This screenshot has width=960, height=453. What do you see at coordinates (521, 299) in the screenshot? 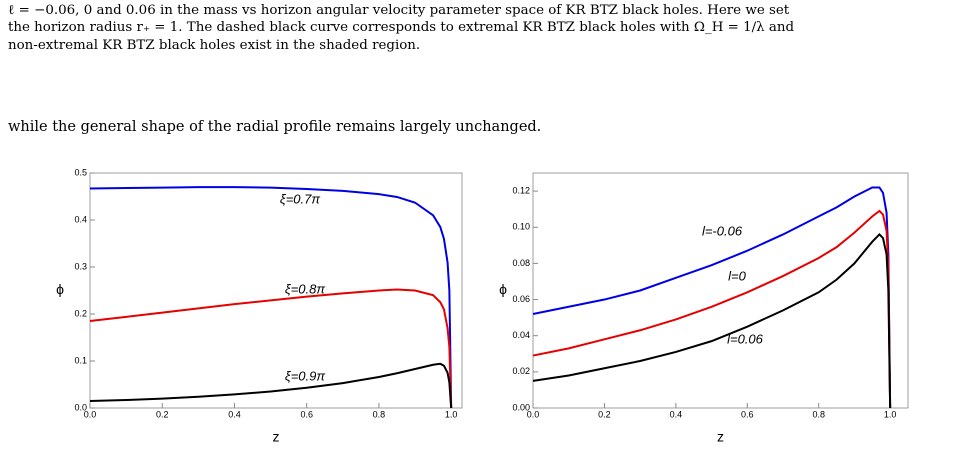
I see `y-tick-label: 0.06` at bounding box center [521, 299].